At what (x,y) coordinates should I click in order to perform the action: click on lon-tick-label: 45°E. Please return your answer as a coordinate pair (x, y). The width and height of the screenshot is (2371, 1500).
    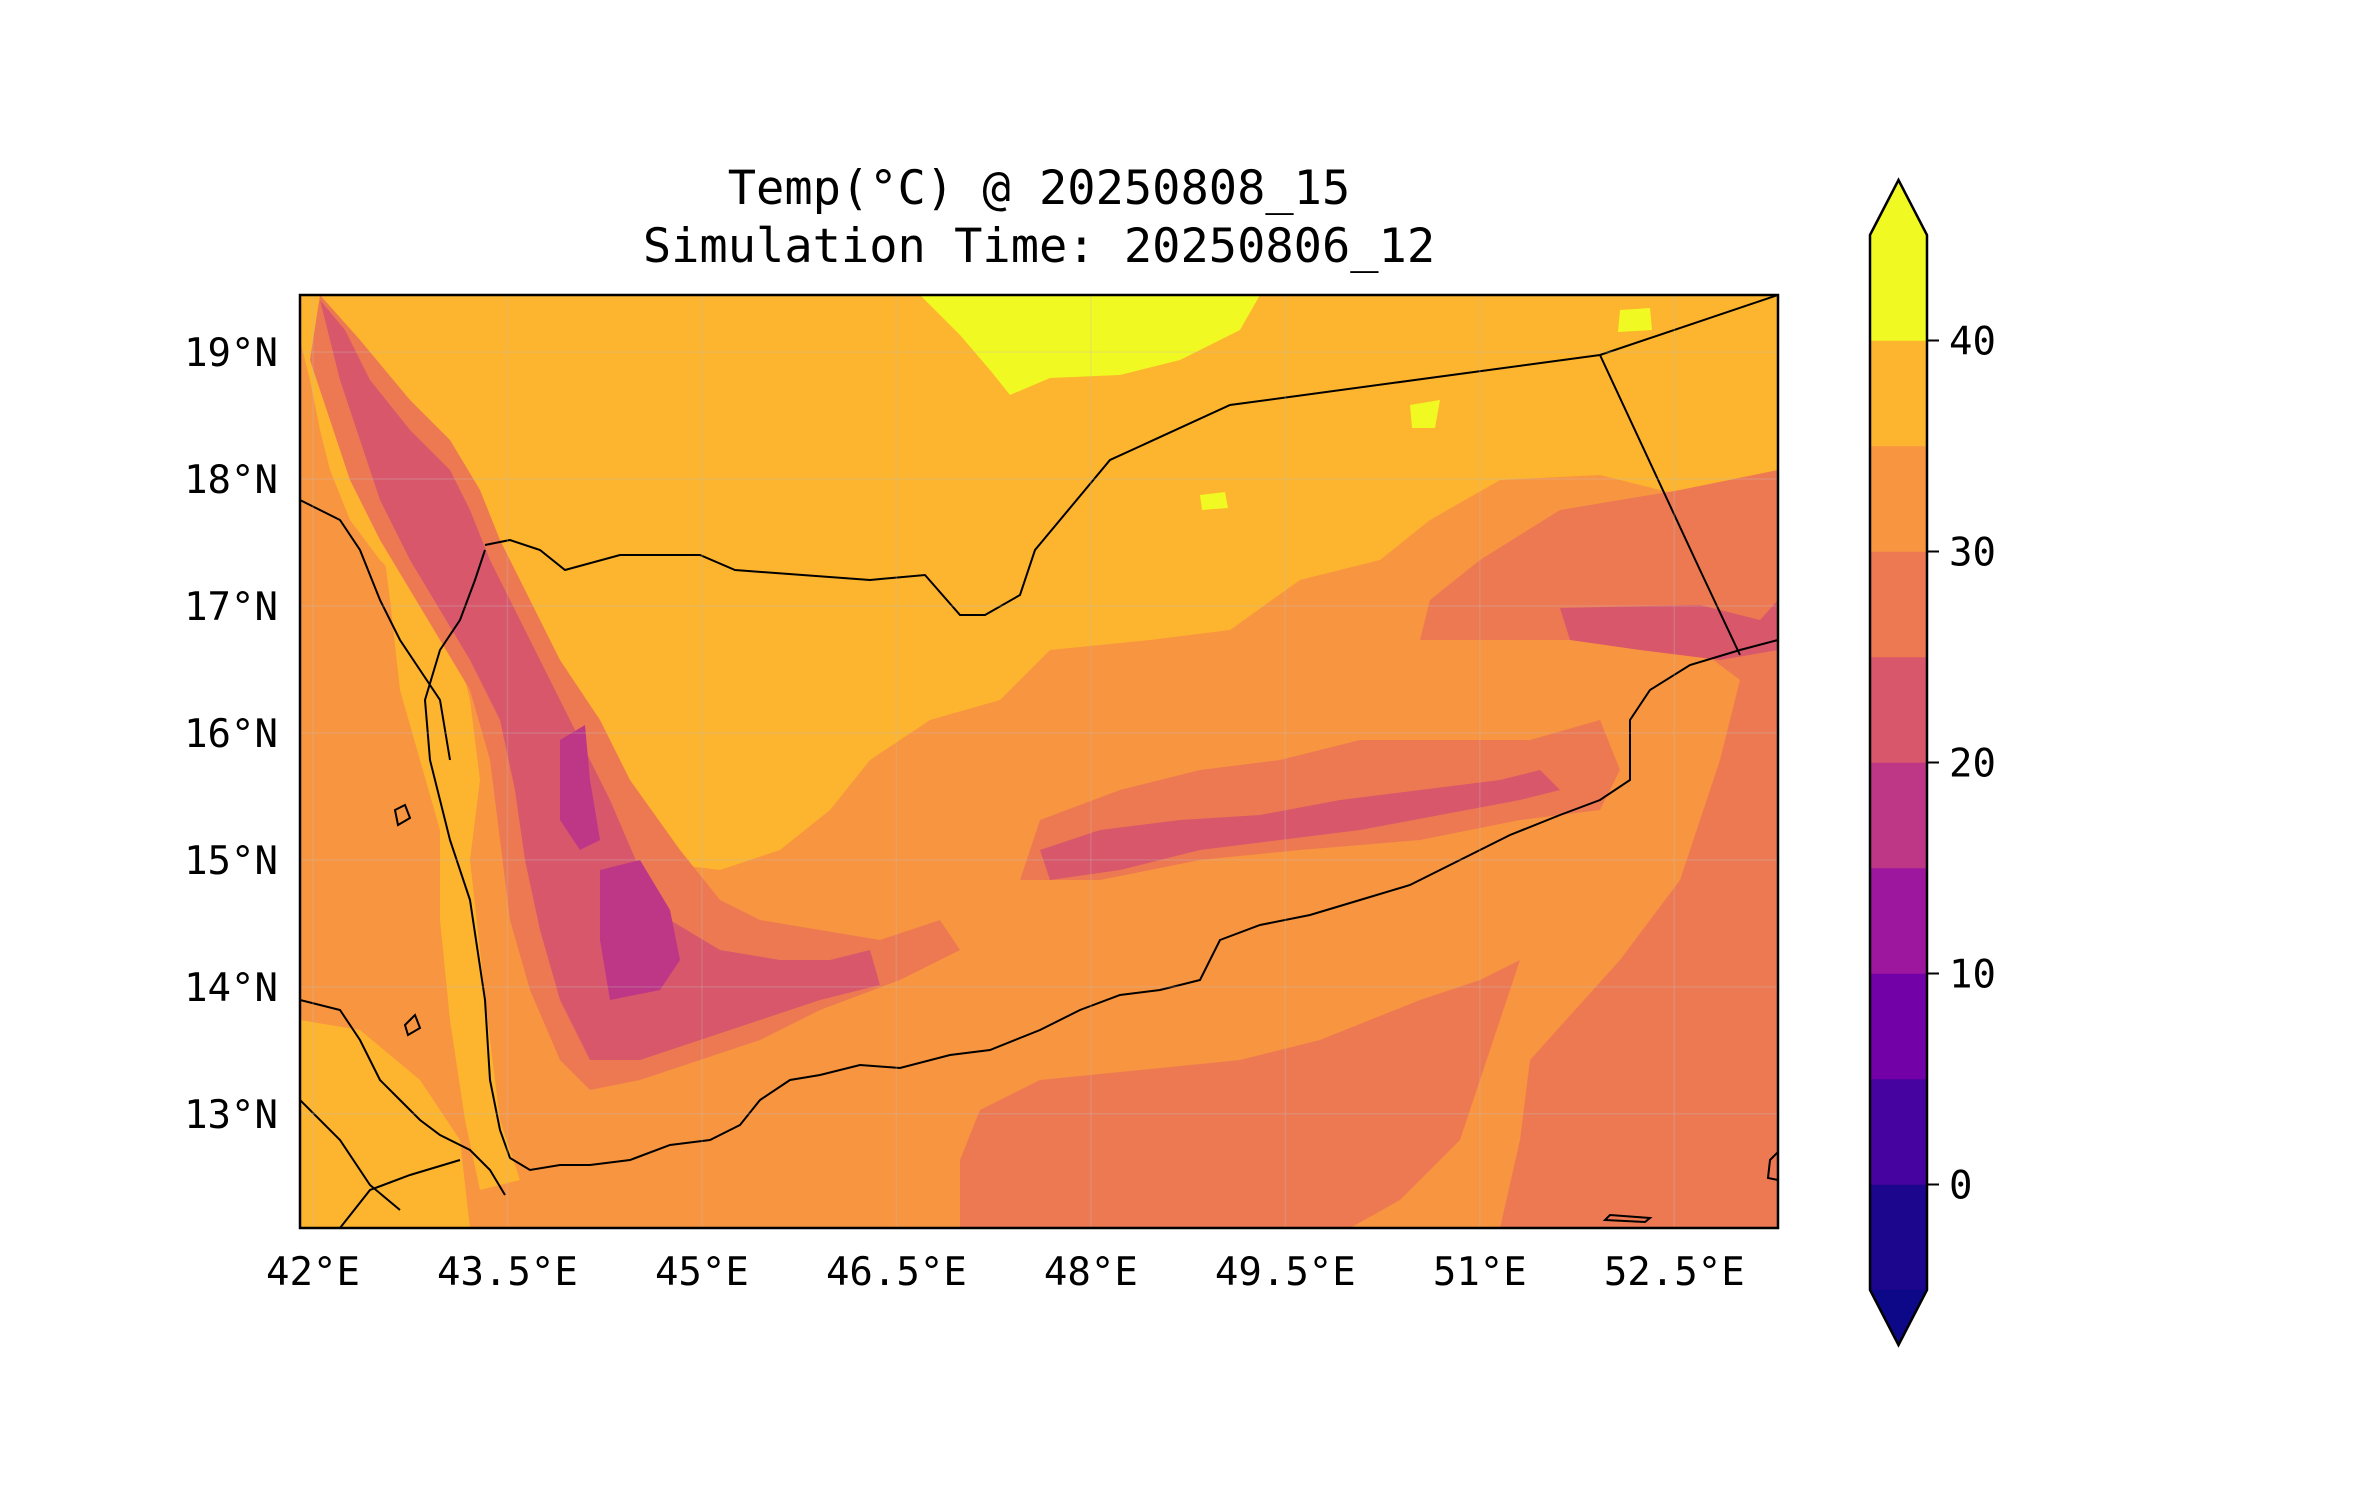
    Looking at the image, I should click on (702, 1272).